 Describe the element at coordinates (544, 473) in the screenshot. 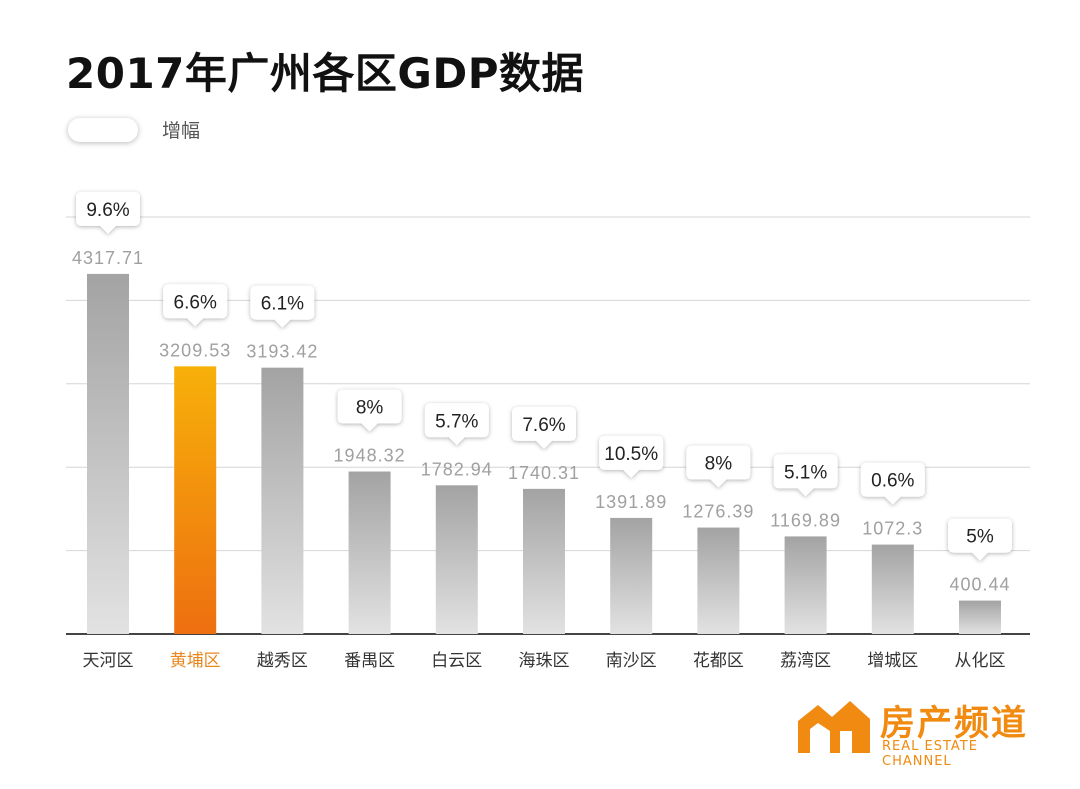

I see `value-label: 1740.31` at that location.